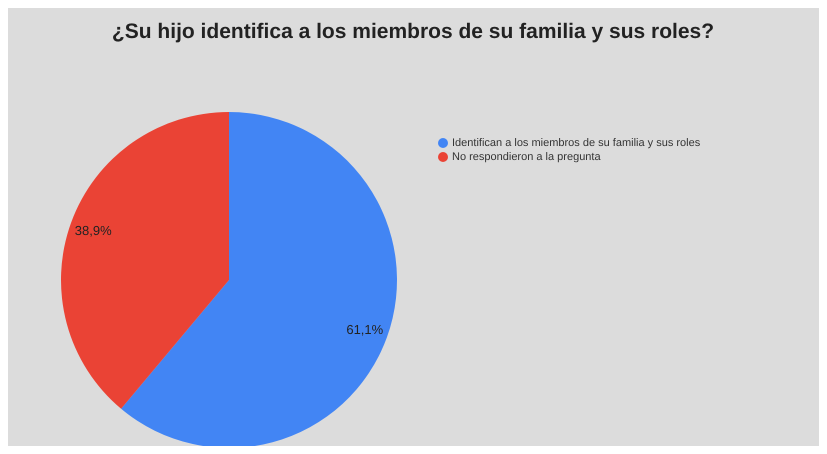 The width and height of the screenshot is (827, 454). What do you see at coordinates (413, 32) in the screenshot?
I see `chart-title: ¿Su hijo identifica a los miembros de su familia y sus roles?` at bounding box center [413, 32].